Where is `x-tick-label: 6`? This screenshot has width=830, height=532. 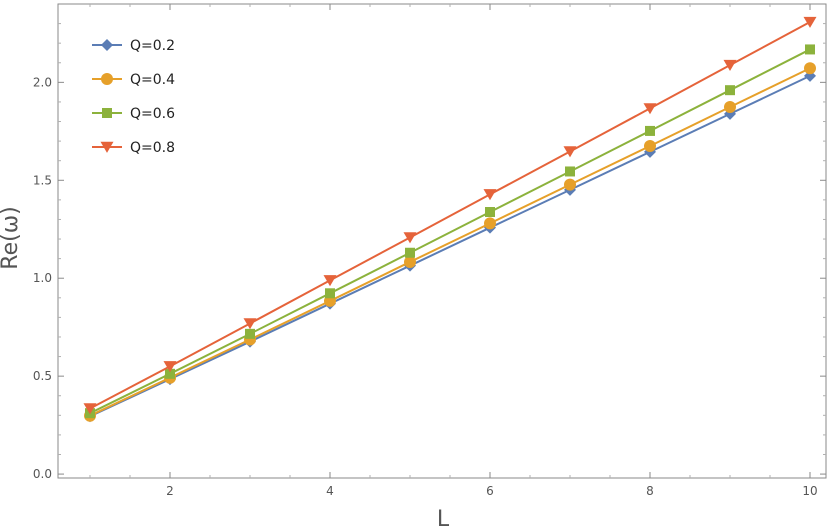
x-tick-label: 6 is located at coordinates (490, 491).